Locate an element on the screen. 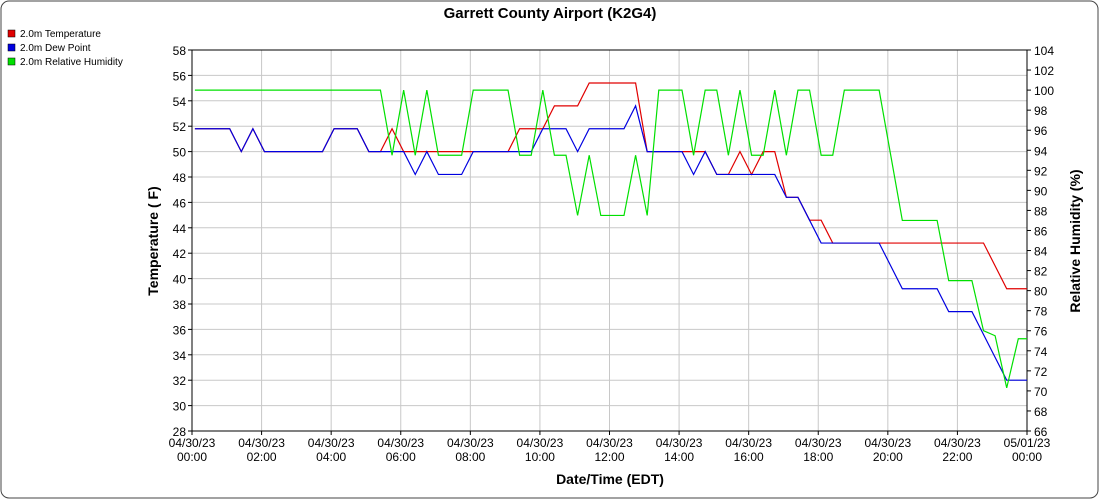  y-tick-label: 44 is located at coordinates (180, 229).